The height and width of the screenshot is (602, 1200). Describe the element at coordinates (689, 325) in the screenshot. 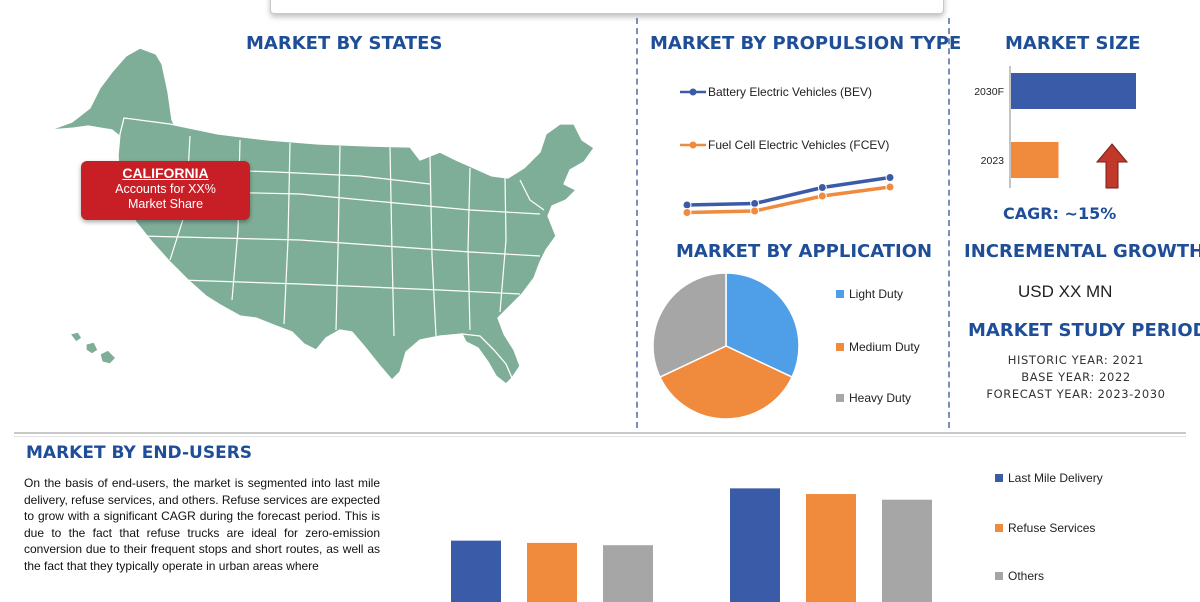

I see `pie-slice-heavy-duty` at that location.